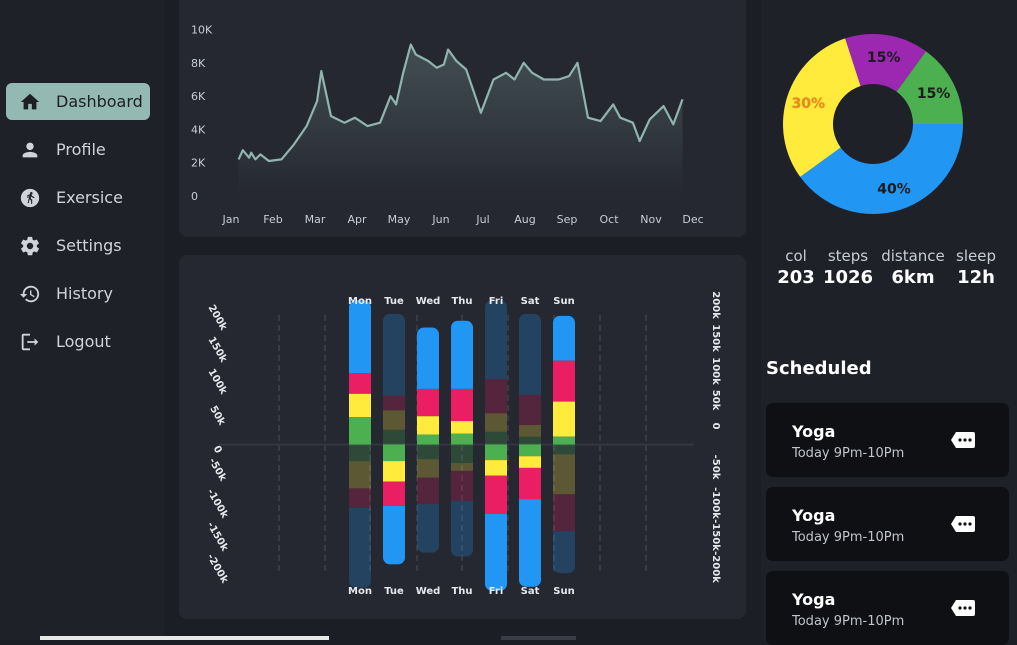 The height and width of the screenshot is (645, 1017). I want to click on day-label-bottom: Sat, so click(530, 591).